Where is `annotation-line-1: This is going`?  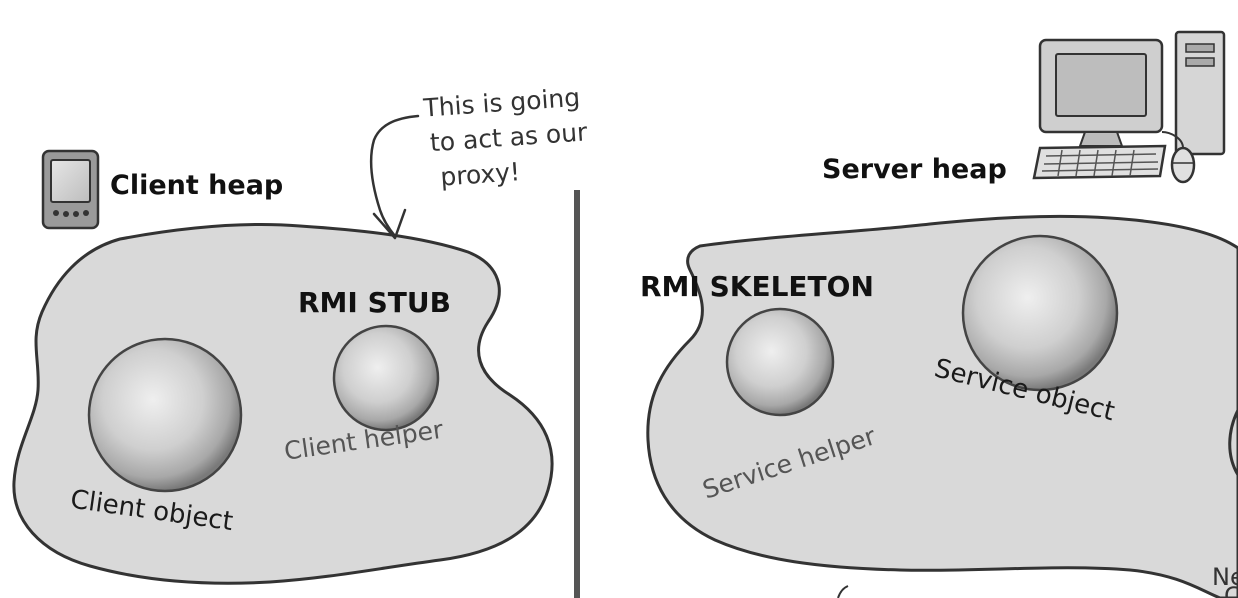 annotation-line-1: This is going is located at coordinates (501, 103).